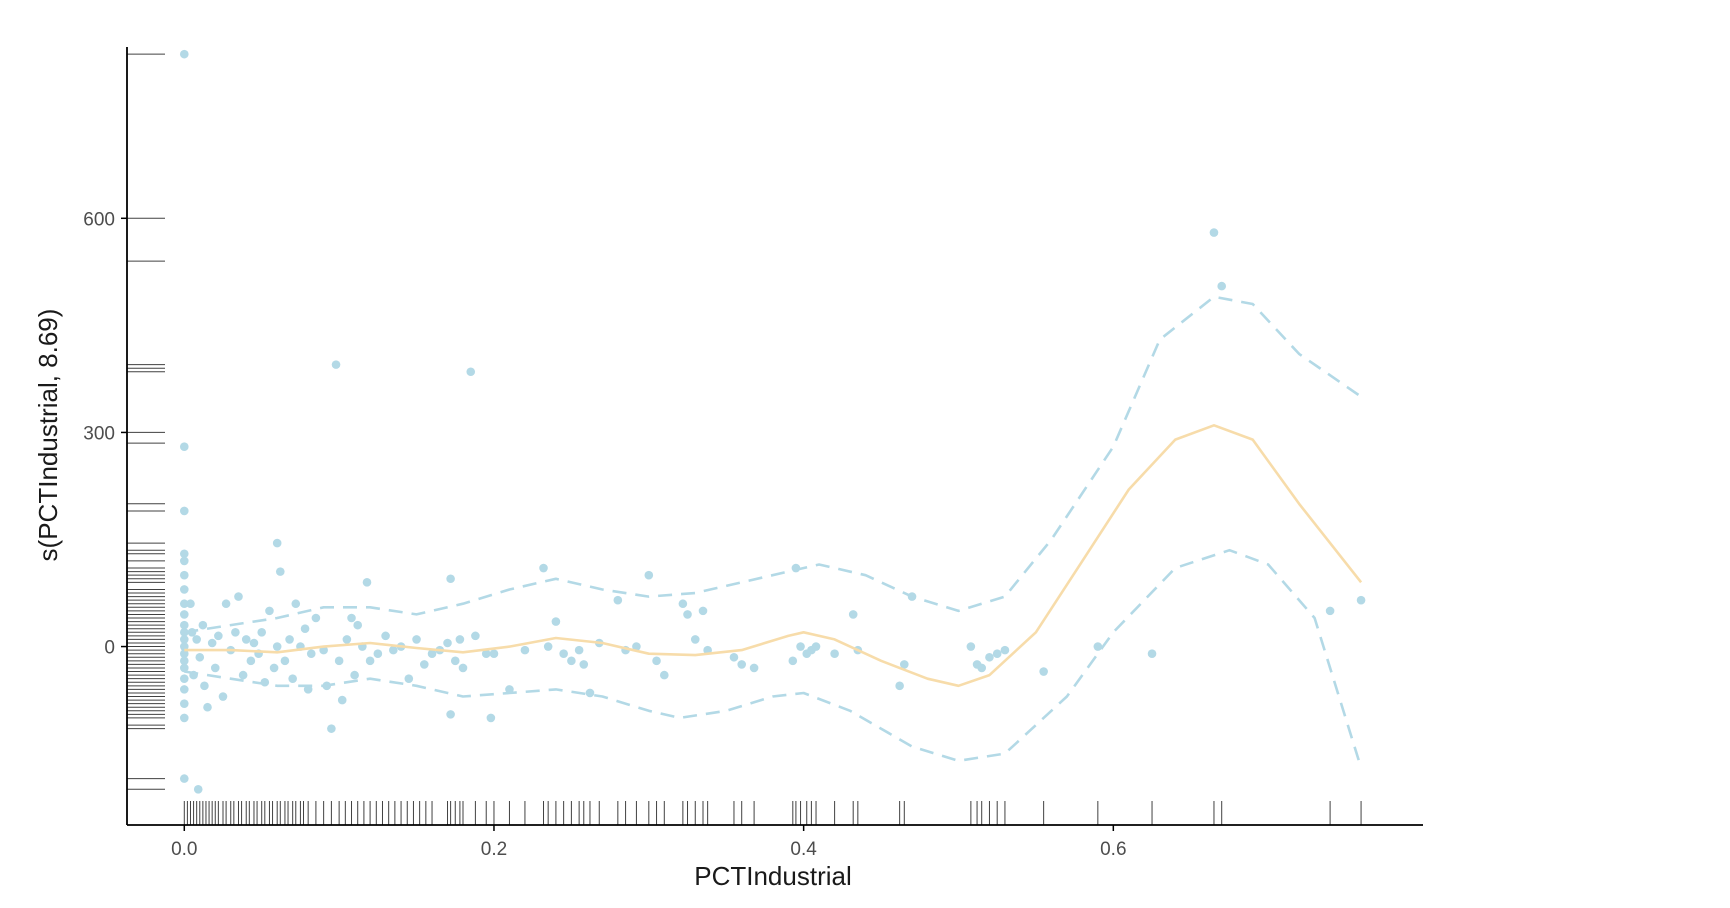 This screenshot has height=908, width=1730. What do you see at coordinates (146, 421) in the screenshot?
I see `y-rug` at bounding box center [146, 421].